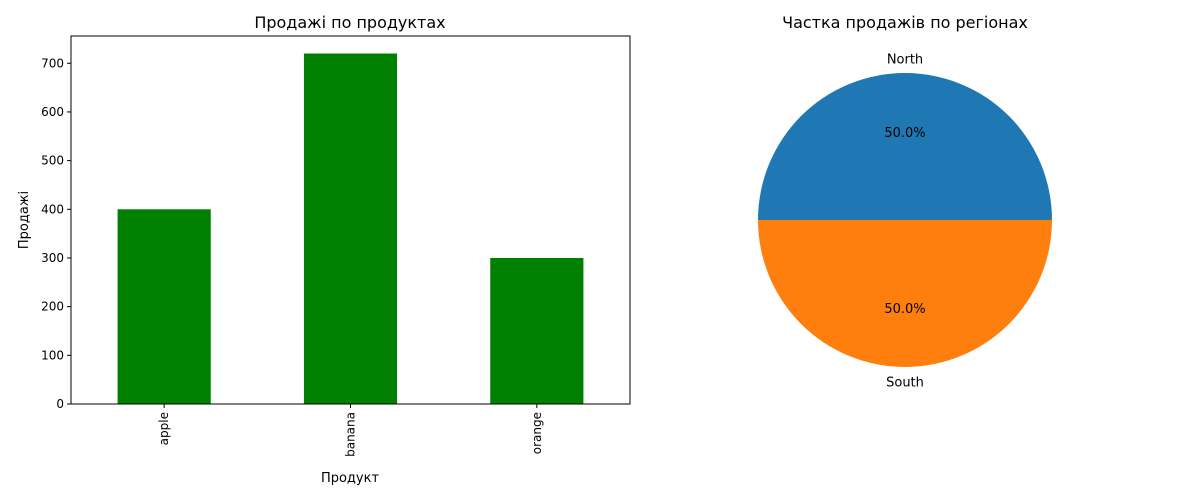 This screenshot has height=500, width=1200. What do you see at coordinates (905, 293) in the screenshot?
I see `pie-slice-south` at bounding box center [905, 293].